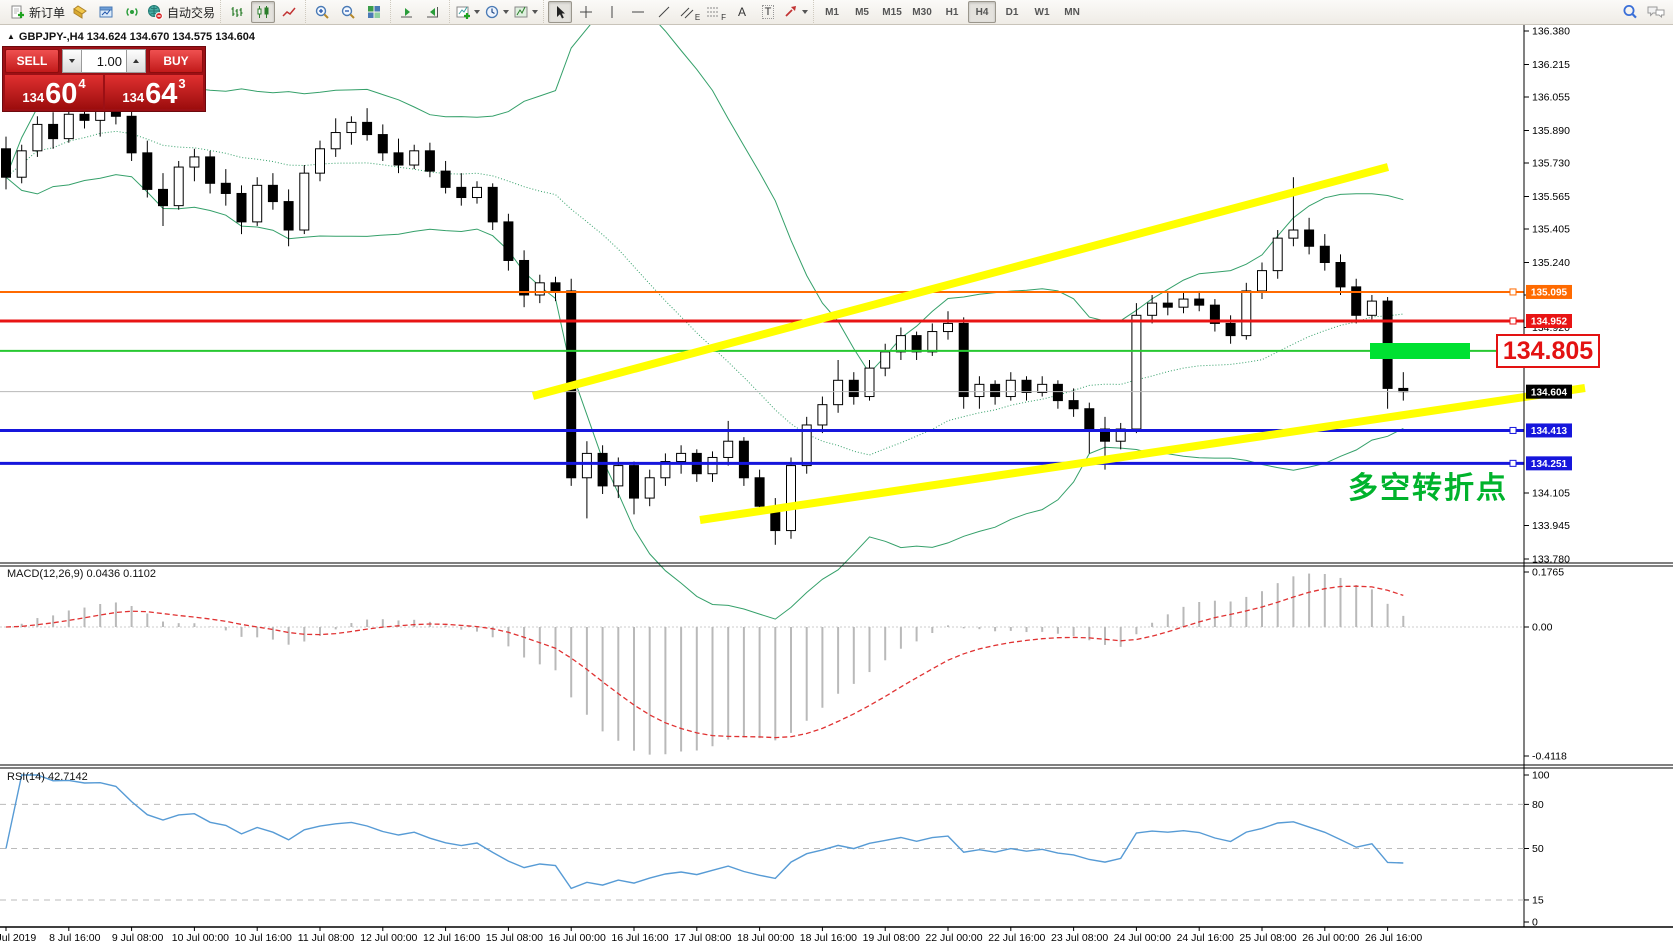 The image size is (1673, 947). I want to click on auto-scroll-button, so click(407, 12).